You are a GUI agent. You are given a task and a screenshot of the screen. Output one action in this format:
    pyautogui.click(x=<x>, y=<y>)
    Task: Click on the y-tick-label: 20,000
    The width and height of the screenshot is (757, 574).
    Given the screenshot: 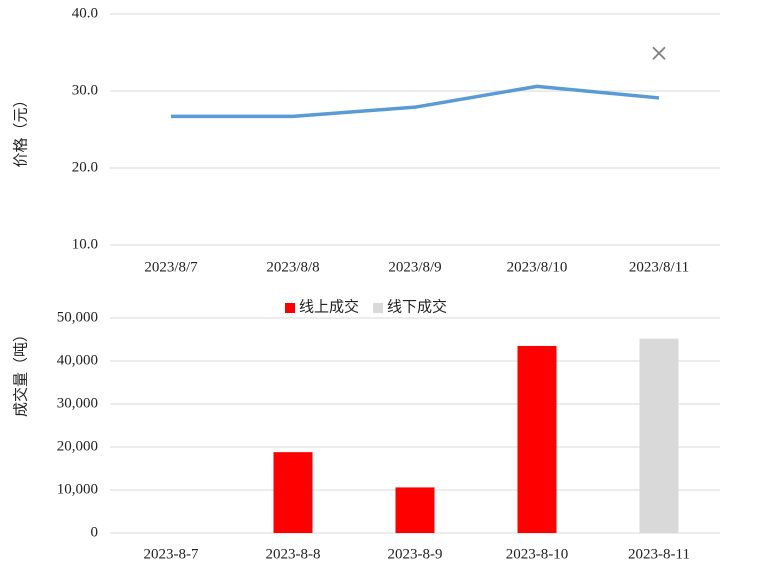 What is the action you would take?
    pyautogui.click(x=77, y=446)
    